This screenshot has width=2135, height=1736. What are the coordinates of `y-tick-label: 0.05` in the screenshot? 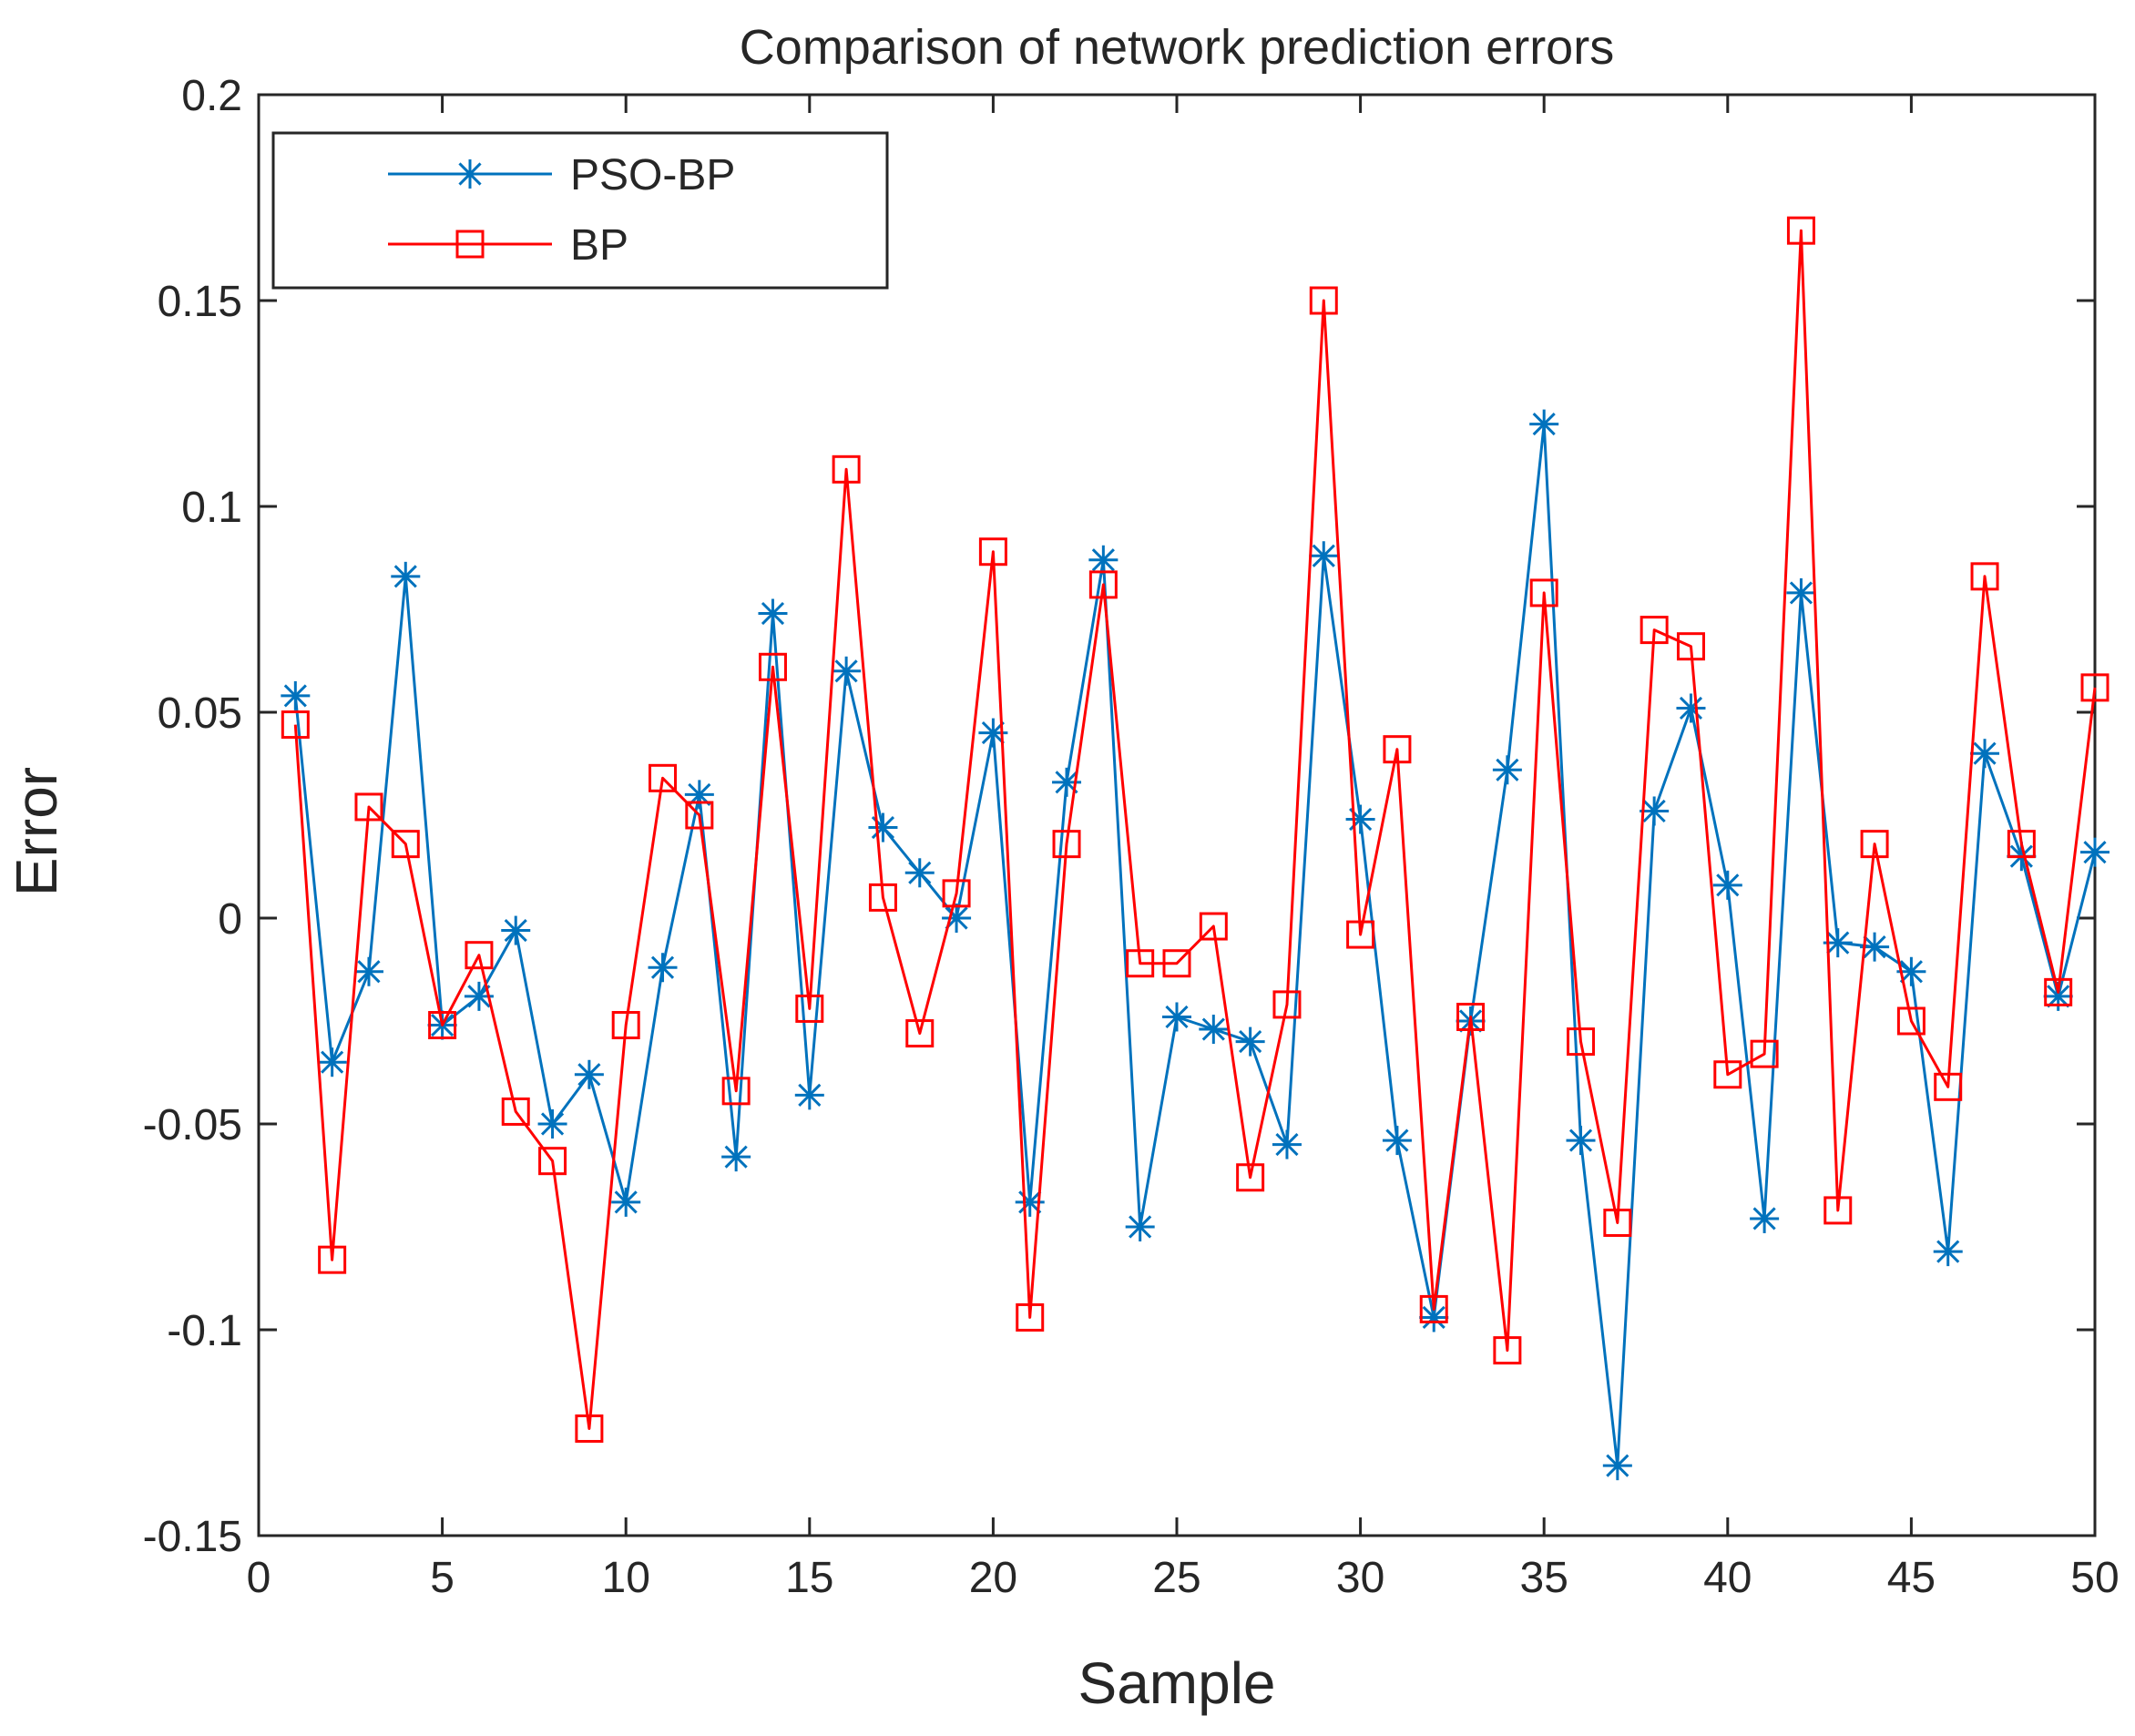 It's located at (200, 713).